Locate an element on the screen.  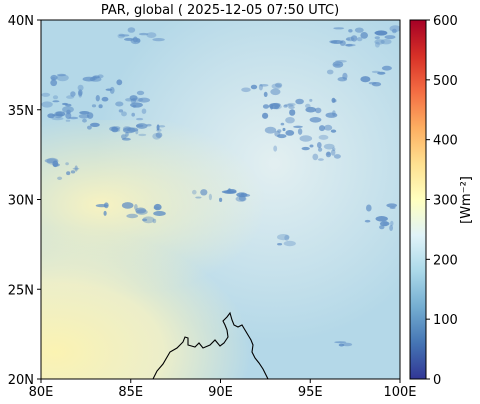
y-tick-label: 25N is located at coordinates (21, 290).